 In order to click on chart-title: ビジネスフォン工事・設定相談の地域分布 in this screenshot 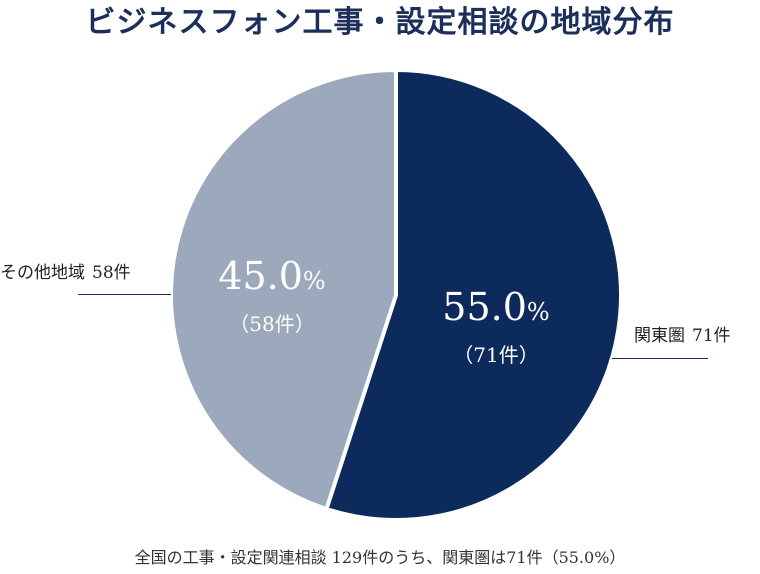, I will do `click(380, 22)`.